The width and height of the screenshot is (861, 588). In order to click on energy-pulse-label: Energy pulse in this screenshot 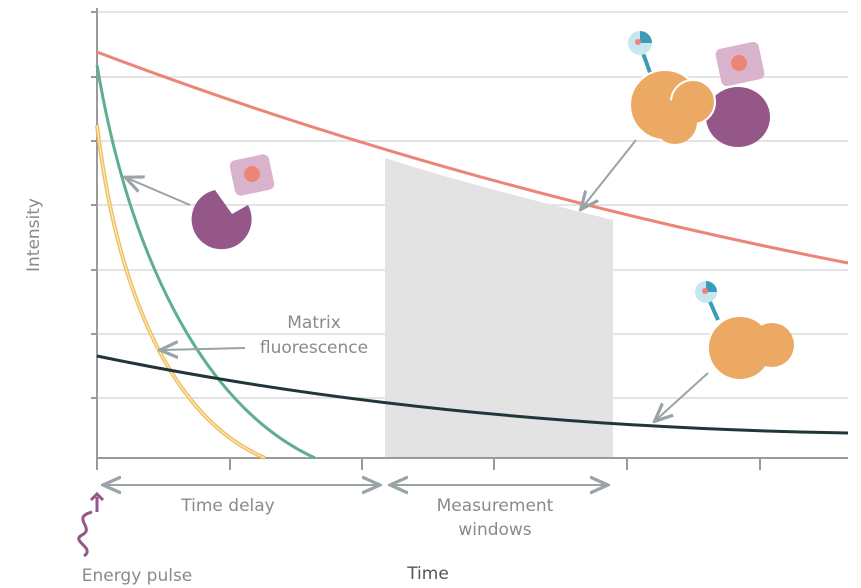, I will do `click(137, 576)`.